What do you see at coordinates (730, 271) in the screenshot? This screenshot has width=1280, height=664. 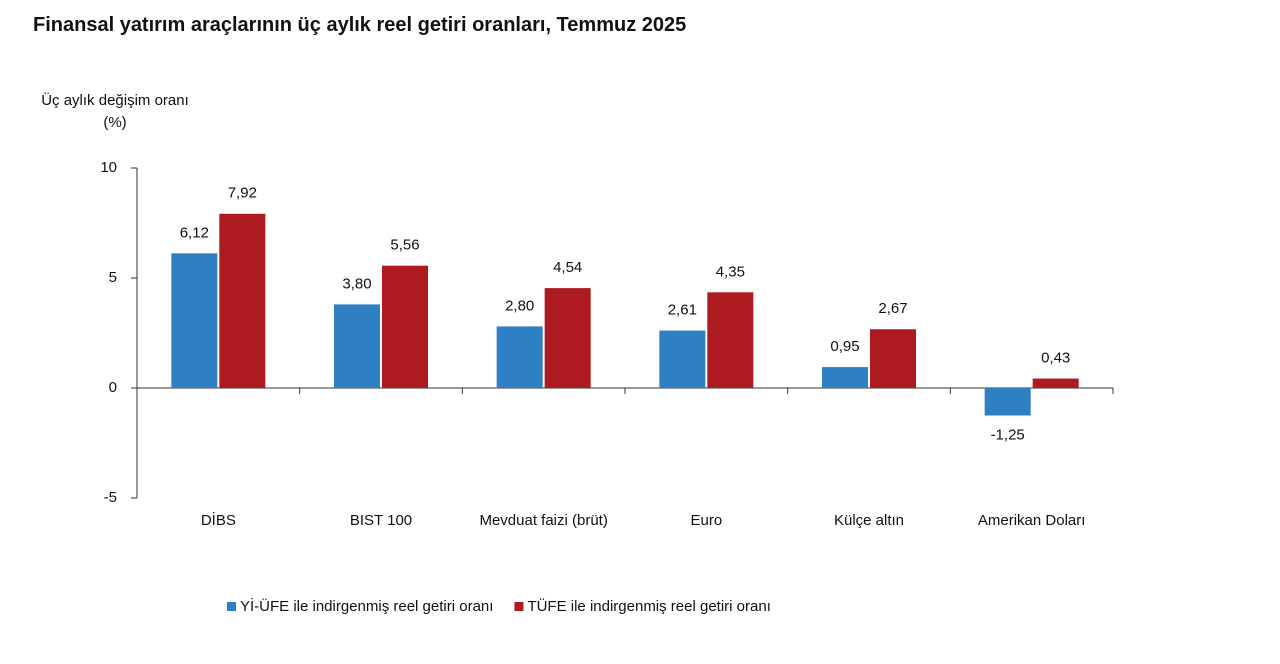 I see `value-label: 4,35` at bounding box center [730, 271].